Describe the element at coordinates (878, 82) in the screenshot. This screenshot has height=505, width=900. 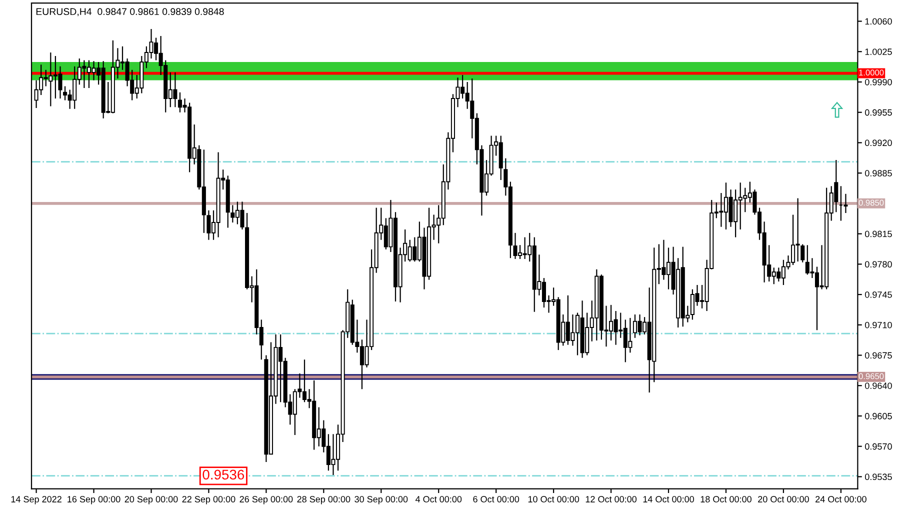
I see `y-tick-label: 0.9990` at that location.